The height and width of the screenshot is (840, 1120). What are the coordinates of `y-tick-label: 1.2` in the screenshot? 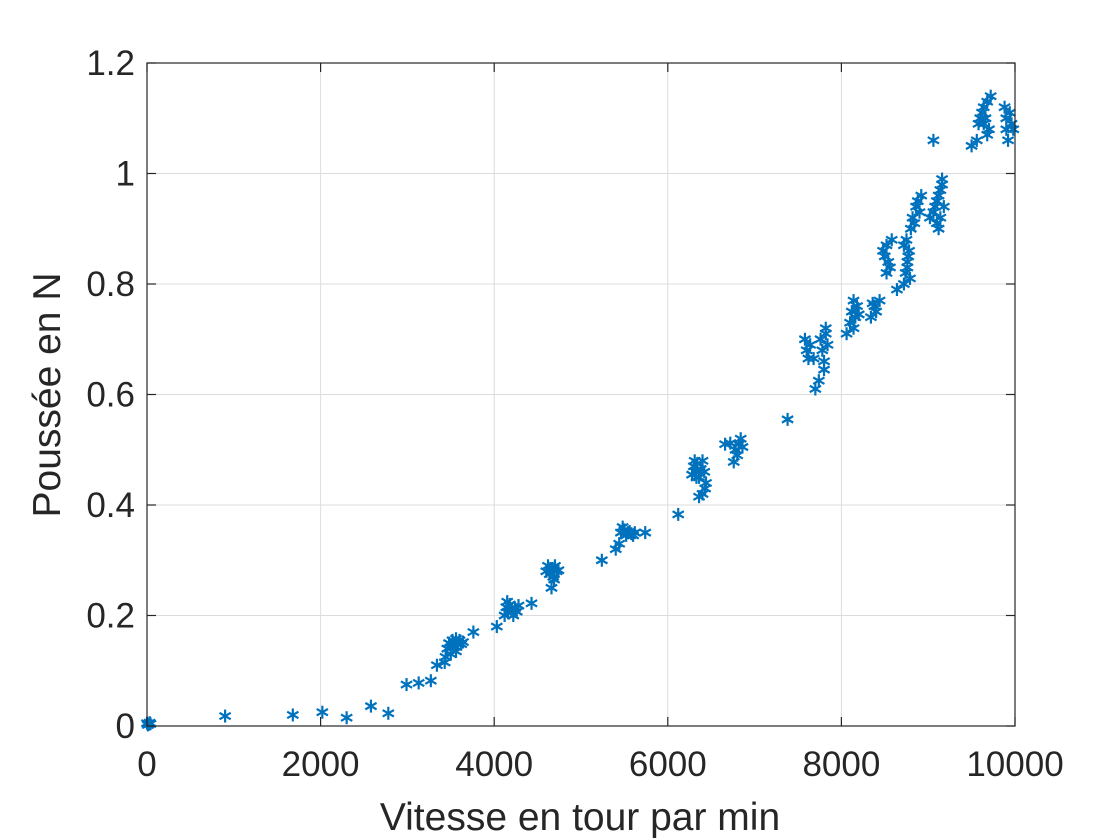 It's located at (110, 63).